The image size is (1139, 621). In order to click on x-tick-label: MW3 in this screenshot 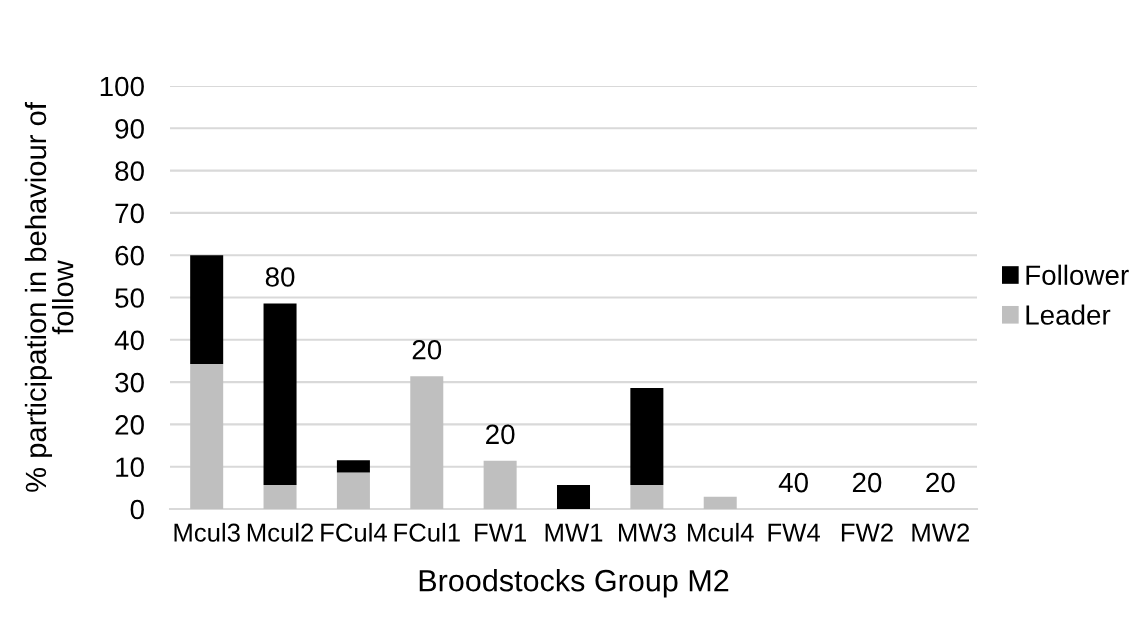, I will do `click(647, 532)`.